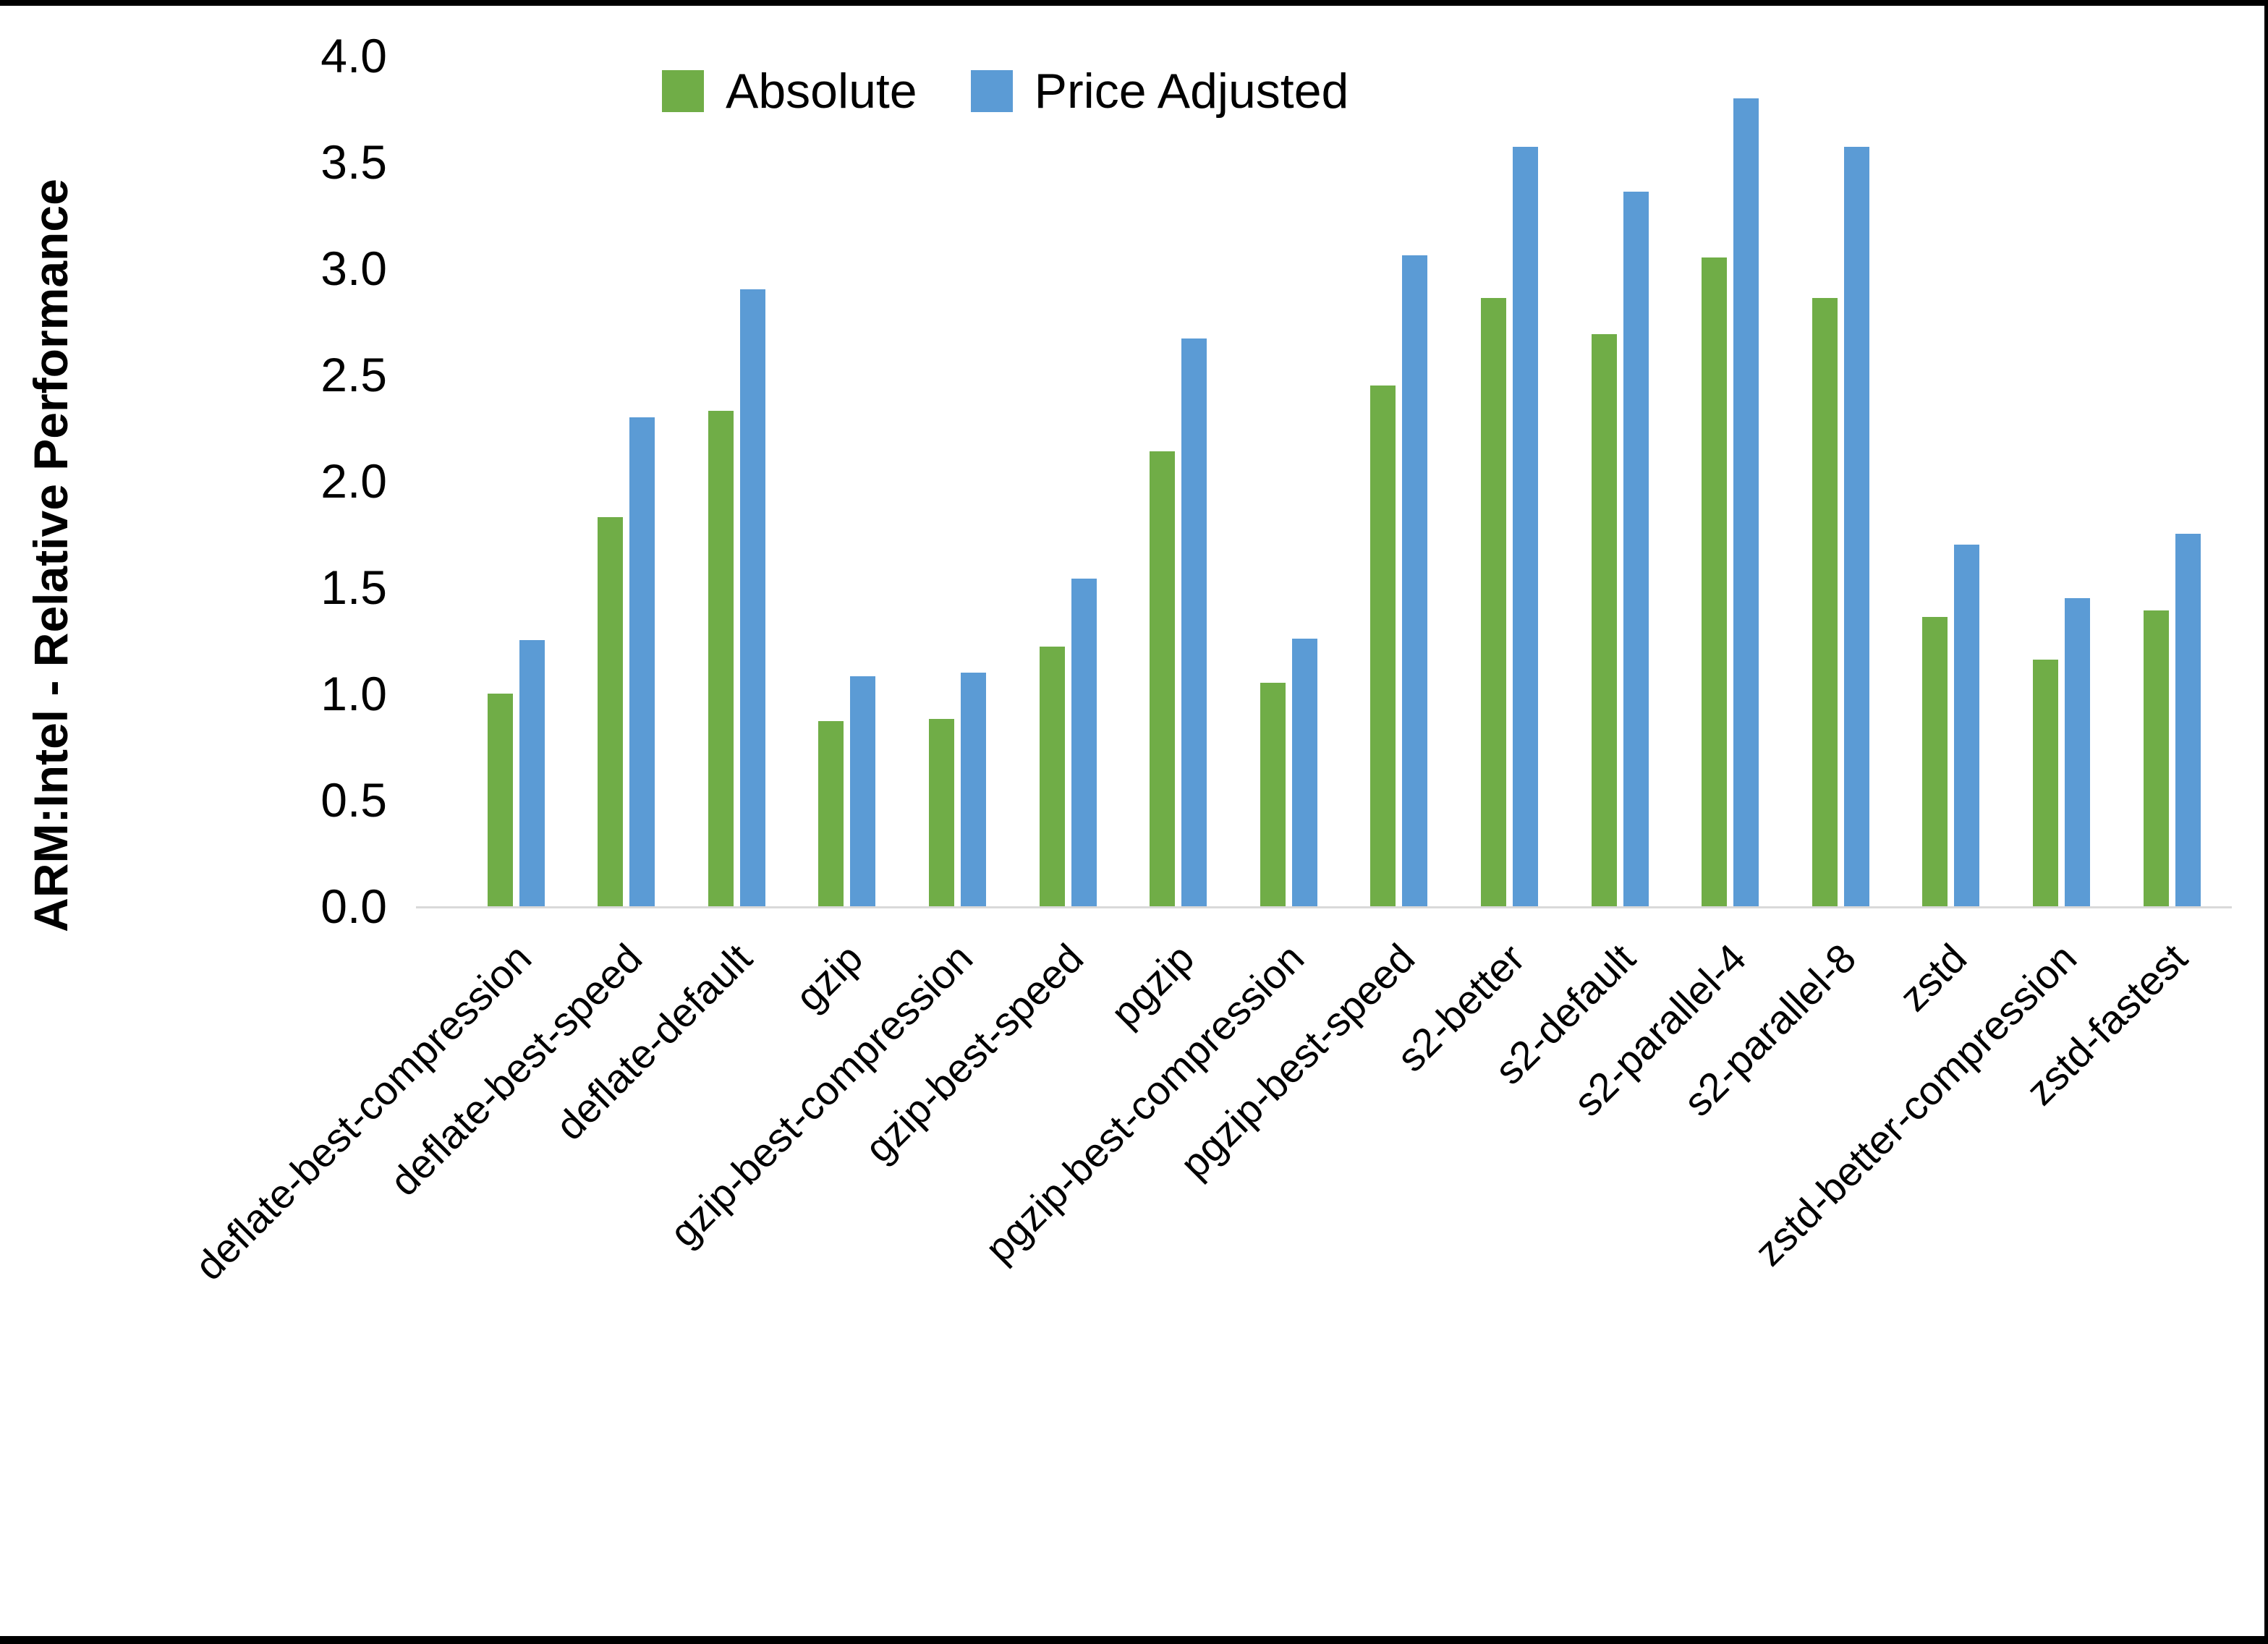 Image resolution: width=2268 pixels, height=1644 pixels. What do you see at coordinates (353, 374) in the screenshot?
I see `y-tick-label-2.5: 2.5` at bounding box center [353, 374].